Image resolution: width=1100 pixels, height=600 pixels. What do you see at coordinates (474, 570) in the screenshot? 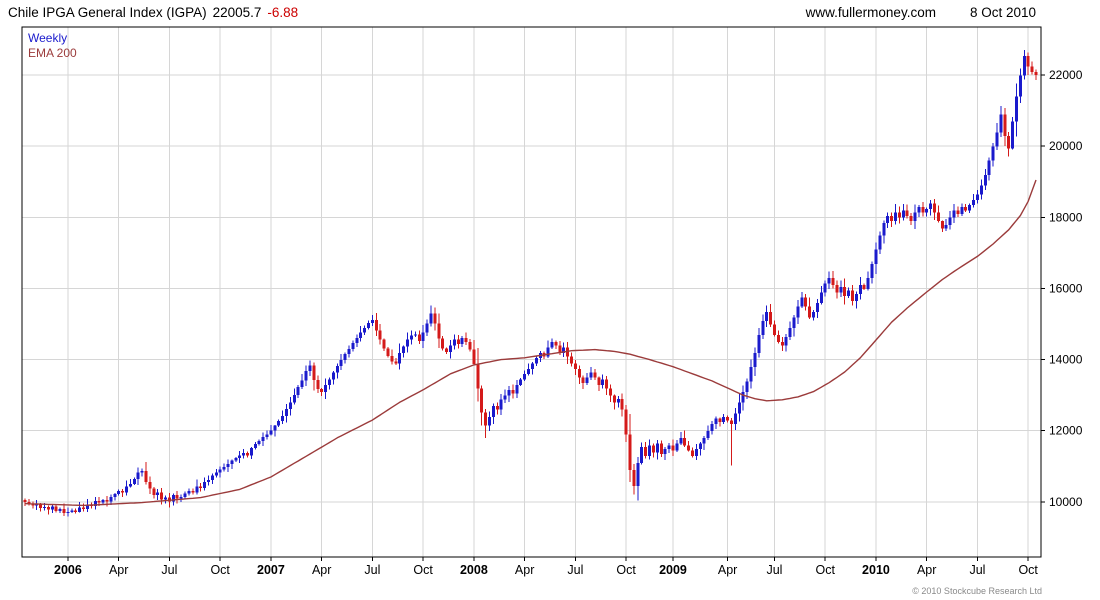
I see `x-axis-year-label: 2008` at bounding box center [474, 570].